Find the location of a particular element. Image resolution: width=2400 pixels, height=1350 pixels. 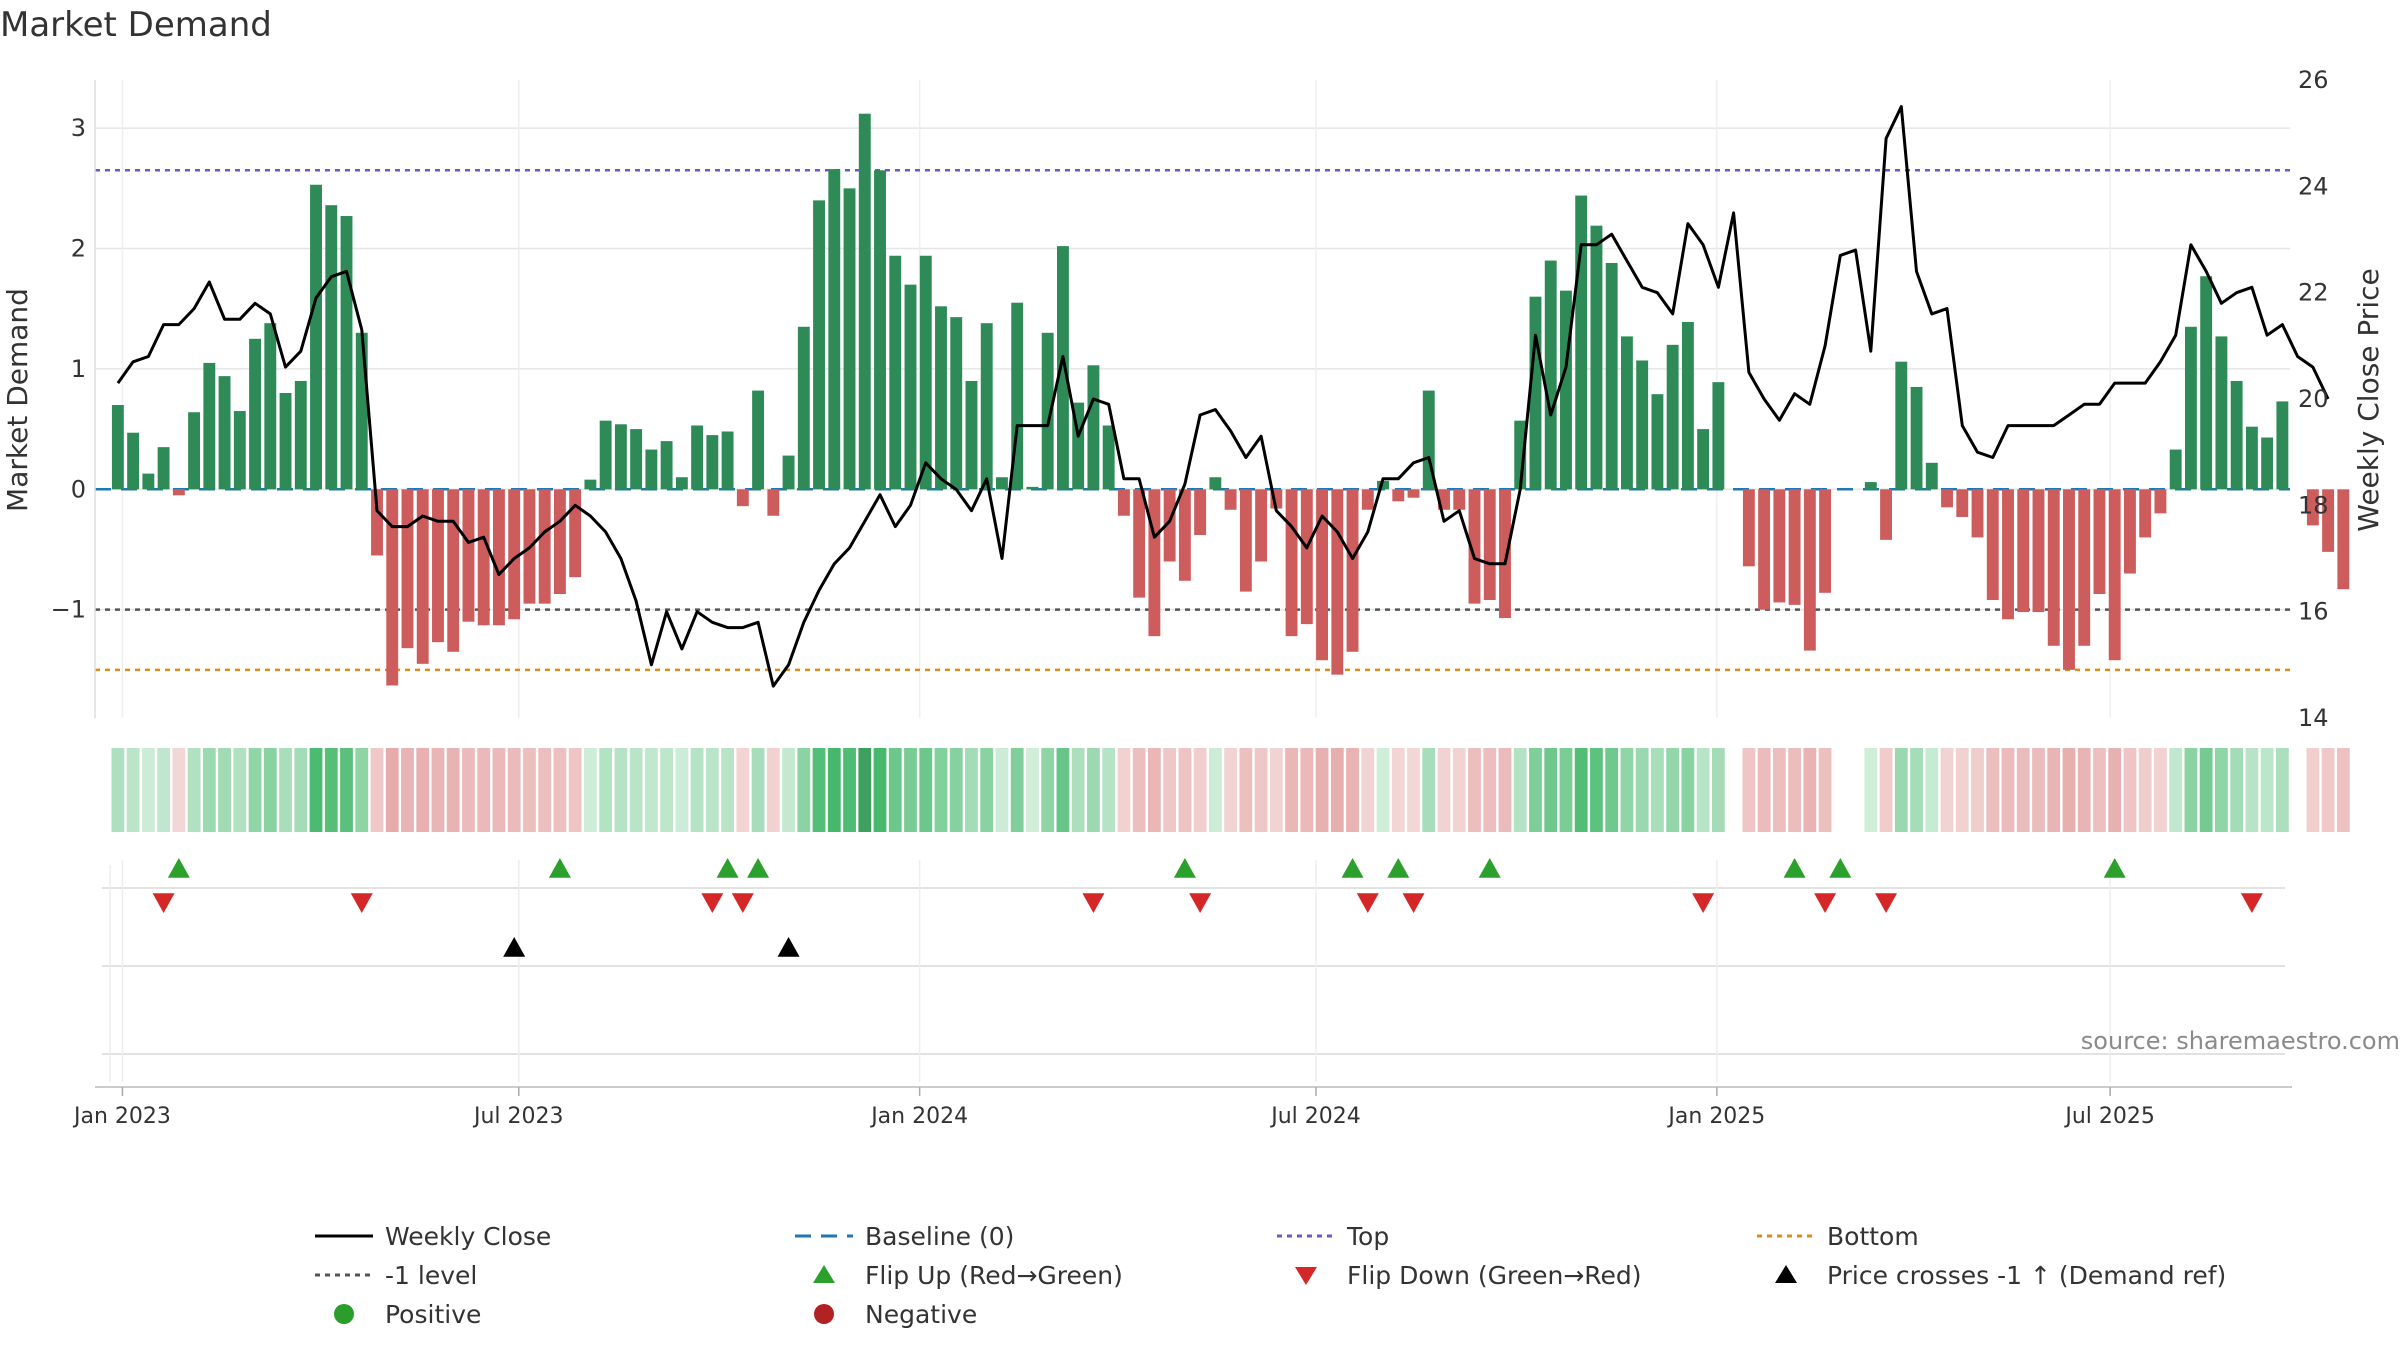

legend-swatch-flip-up is located at coordinates (824, 1274).